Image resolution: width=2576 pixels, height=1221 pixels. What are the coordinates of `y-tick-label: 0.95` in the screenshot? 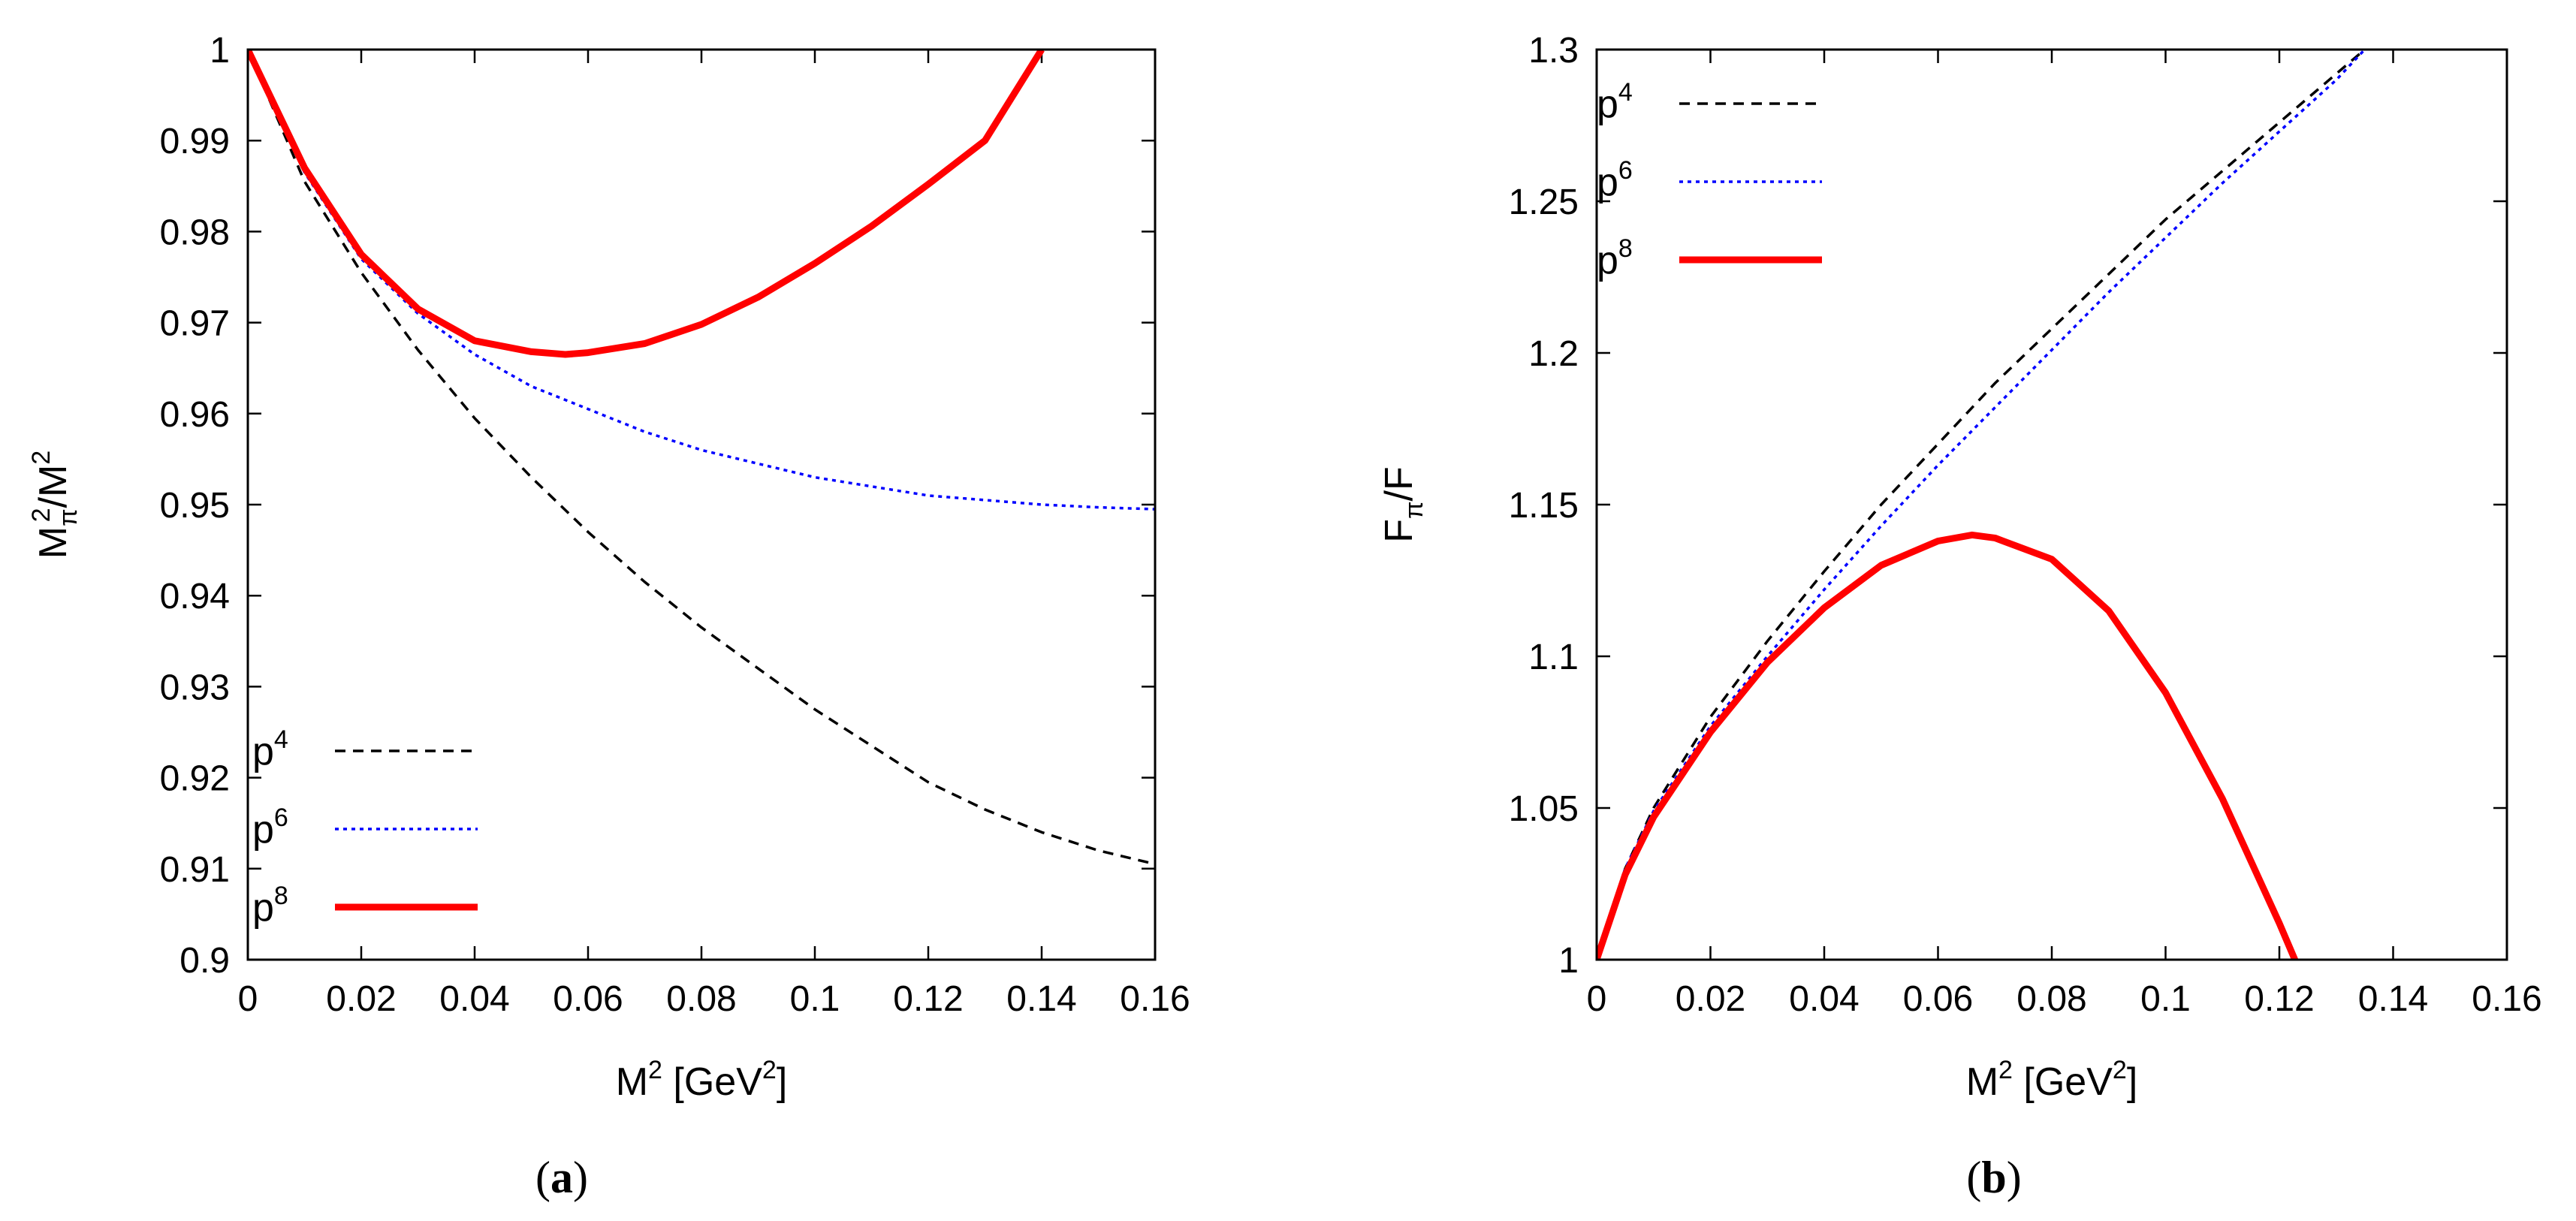 It's located at (195, 506).